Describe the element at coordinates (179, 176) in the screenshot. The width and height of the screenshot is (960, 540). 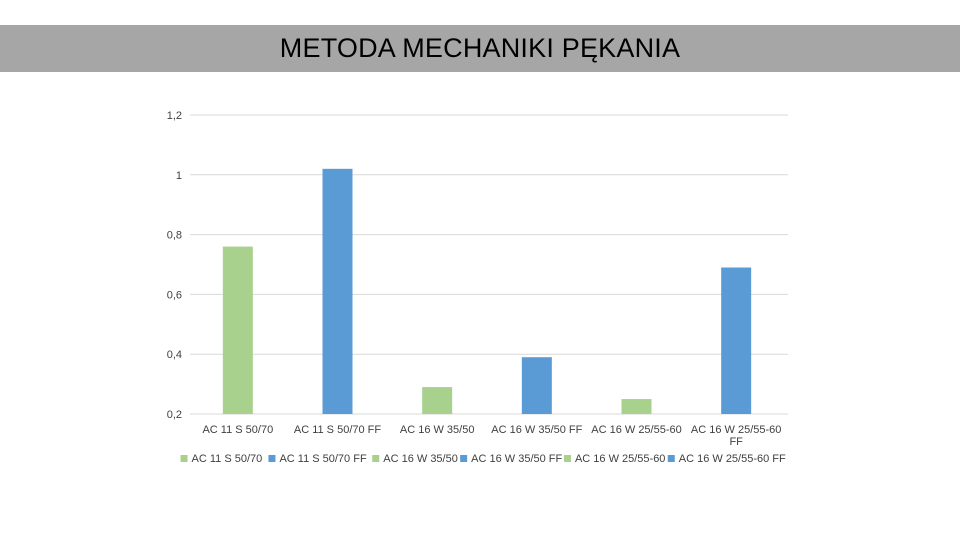
I see `y-tick-label: 1` at that location.